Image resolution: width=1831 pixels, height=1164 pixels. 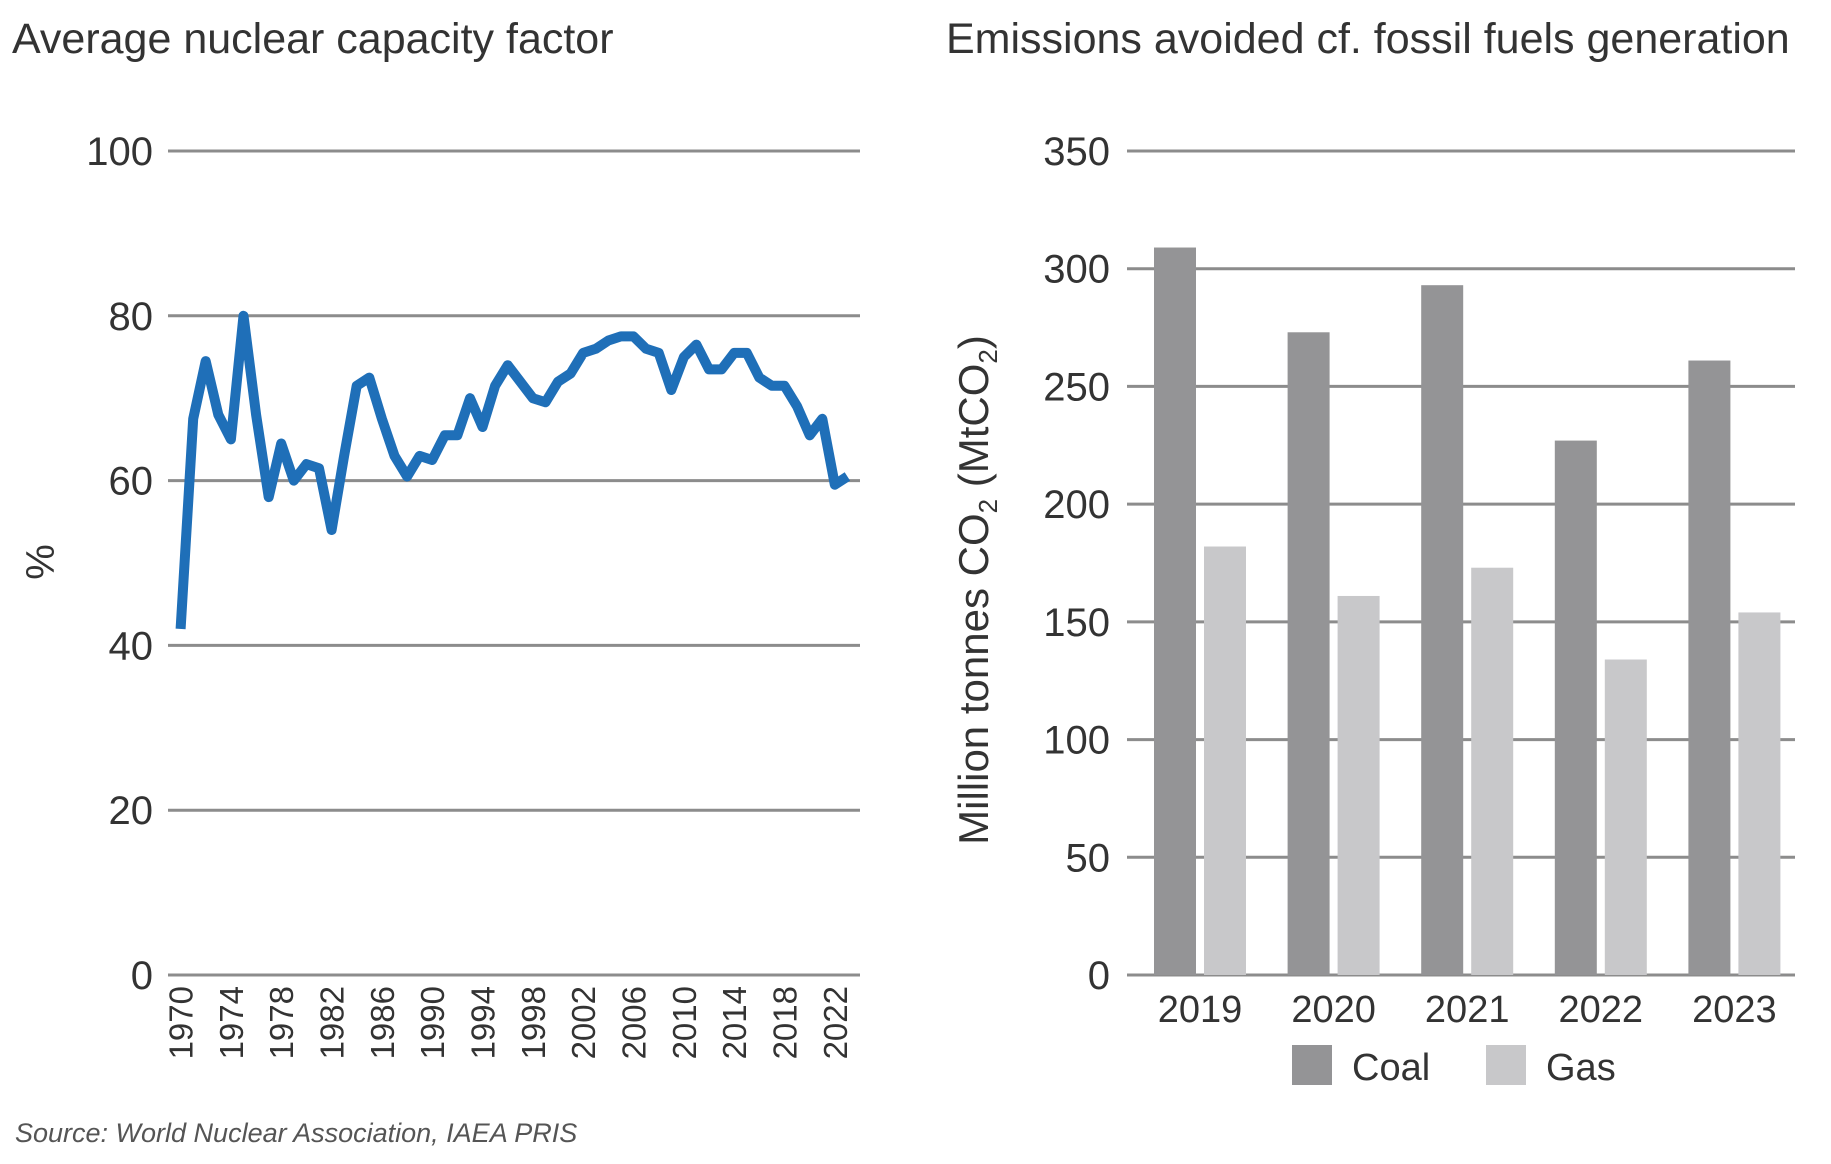 I want to click on emissions-x-tick-labels: 2019 2020 2021 2022 2023, so click(x=1467, y=1010).